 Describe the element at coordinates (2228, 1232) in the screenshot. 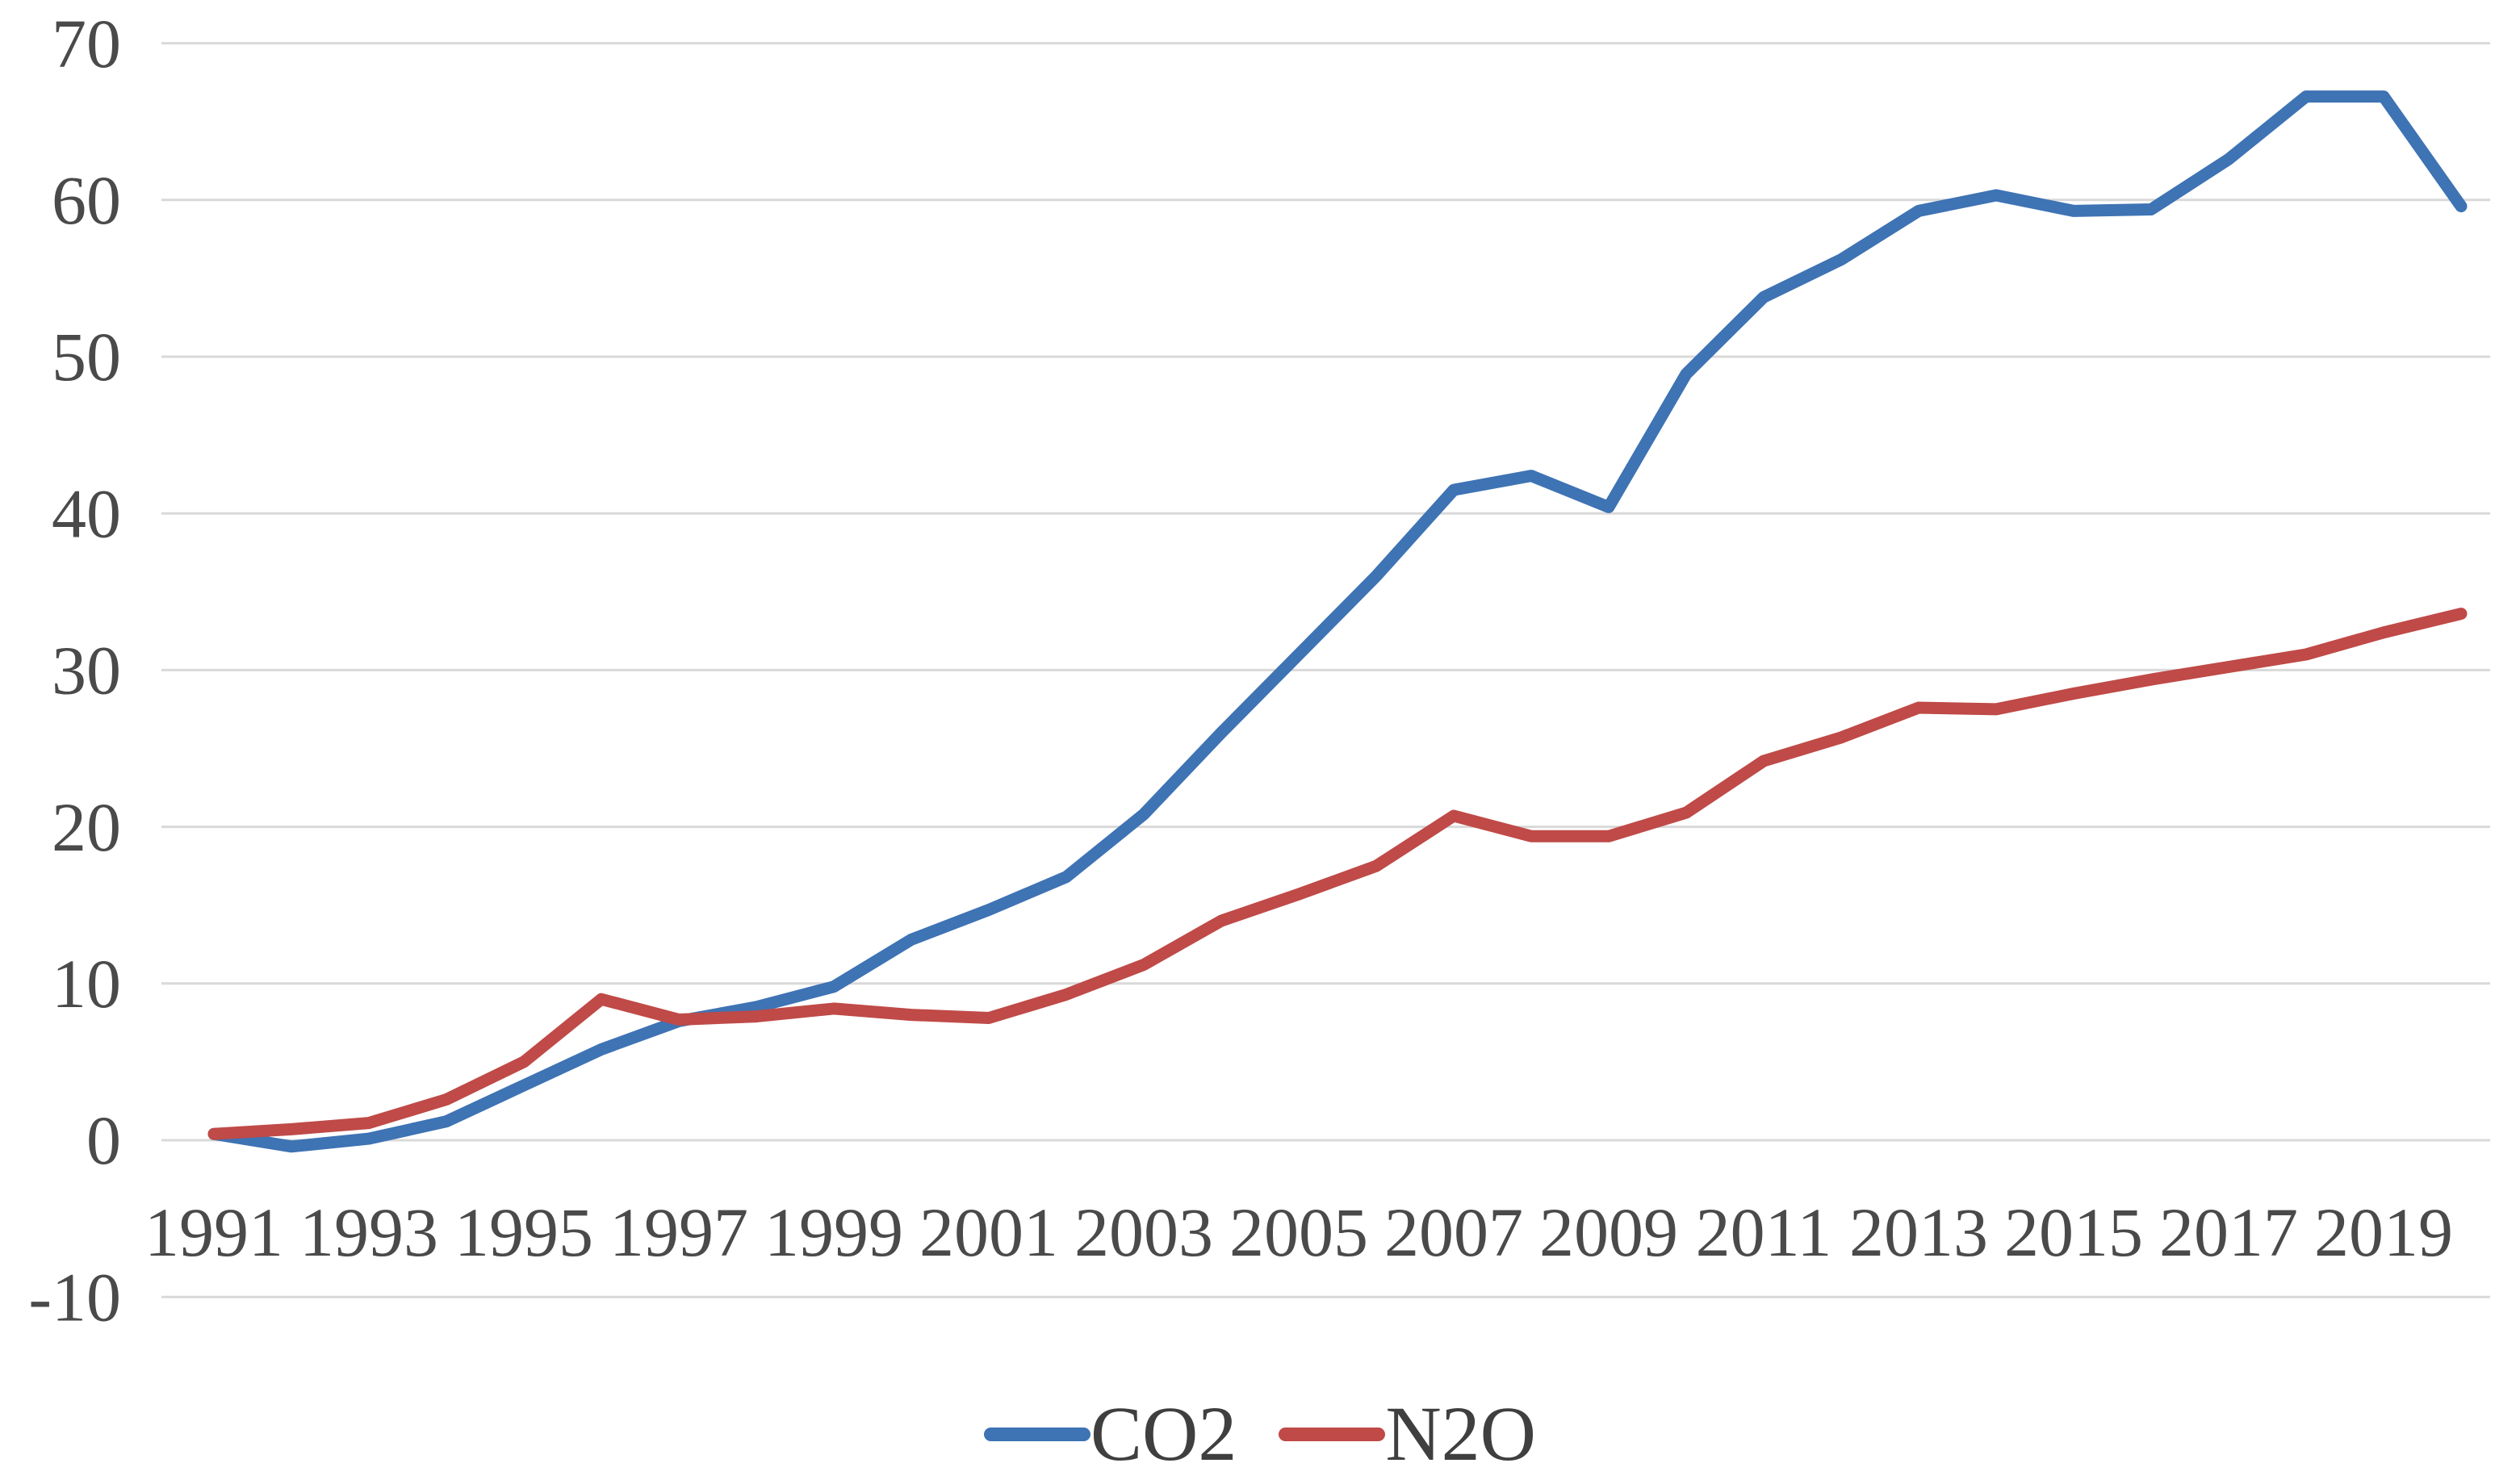

I see `x-tick-label-2017: 2017` at that location.